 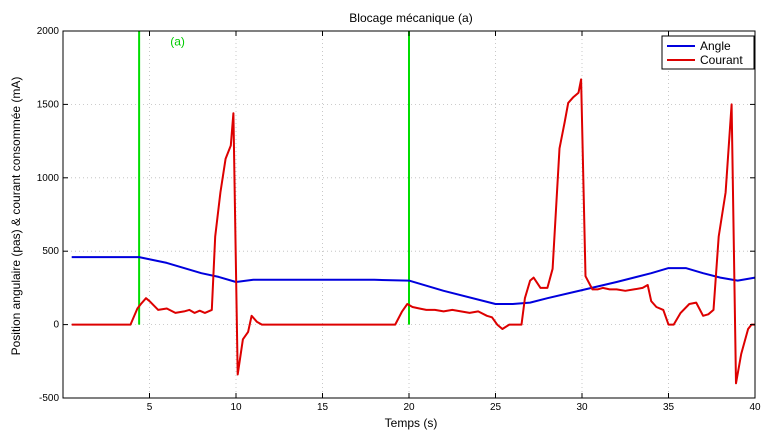 What do you see at coordinates (755, 407) in the screenshot?
I see `x-tick-label: 40` at bounding box center [755, 407].